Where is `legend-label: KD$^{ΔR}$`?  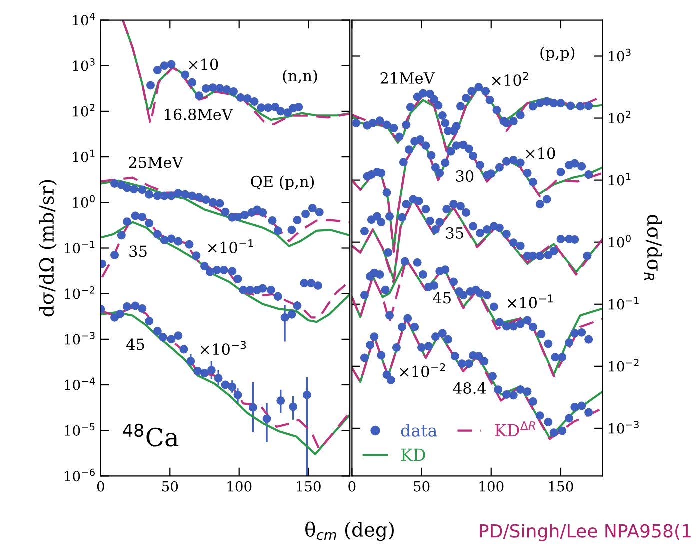 legend-label: KD$^{ΔR}$ is located at coordinates (515, 429).